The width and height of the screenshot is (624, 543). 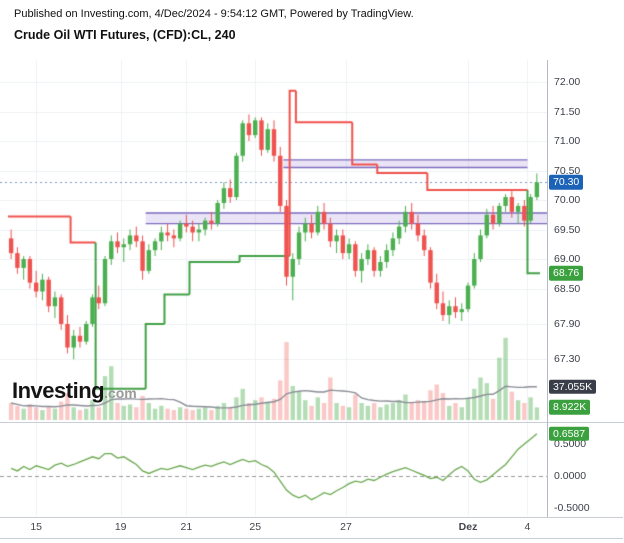 I want to click on watermark-suffix: .com, so click(x=120, y=393).